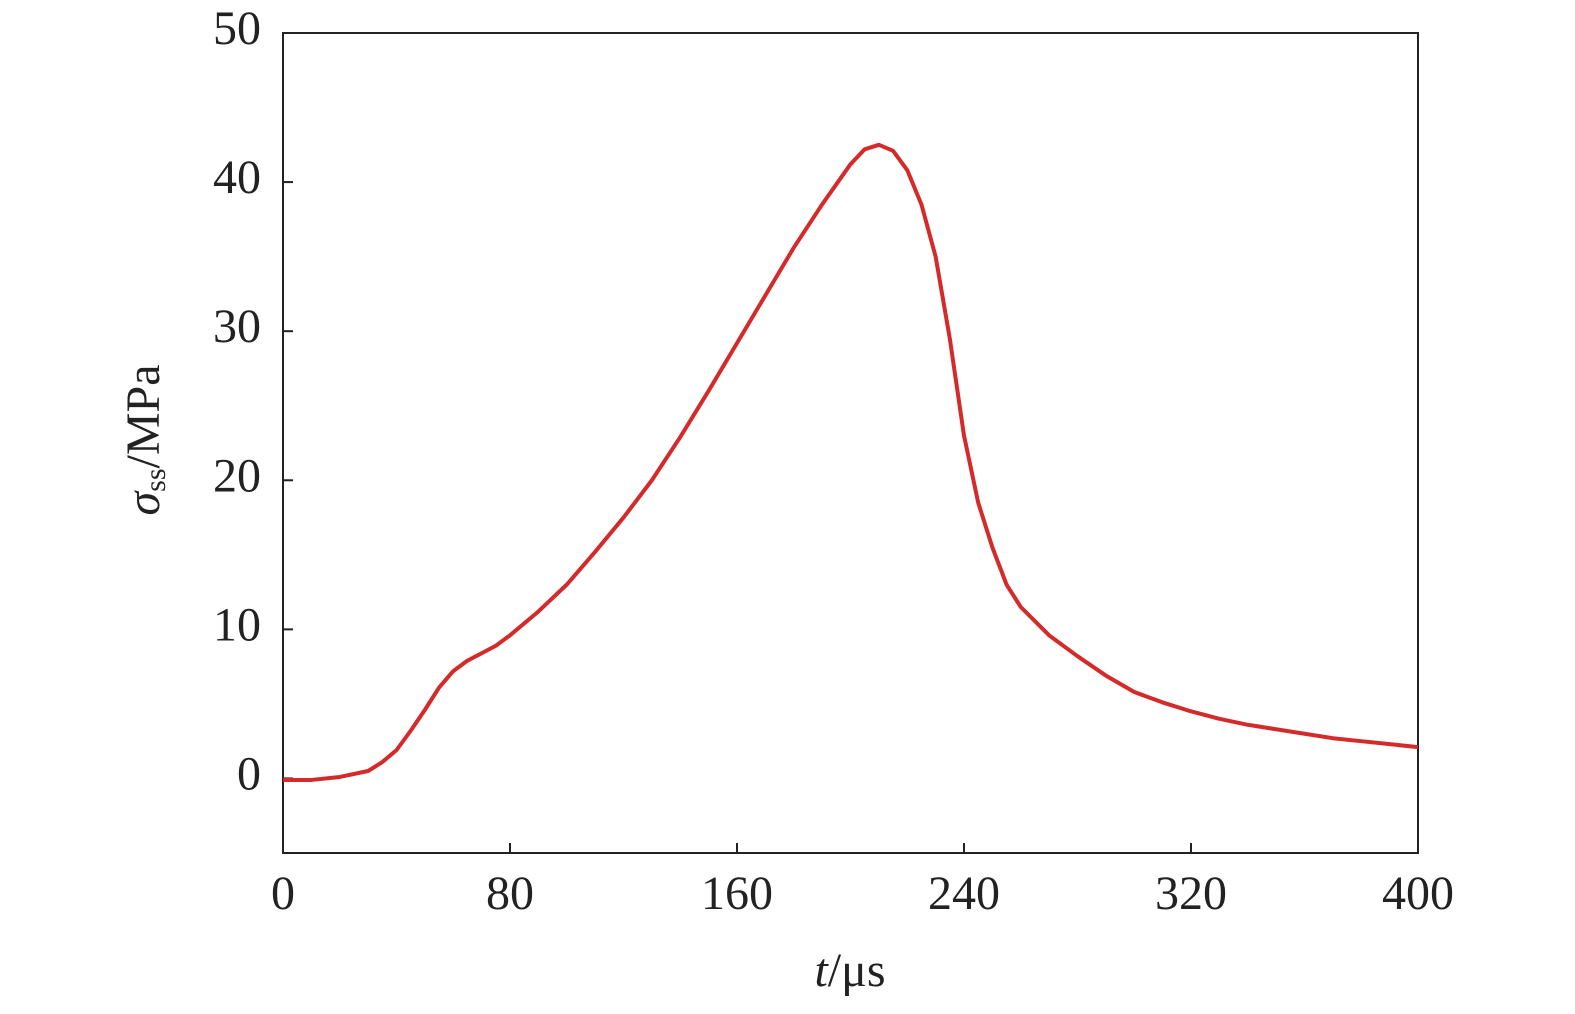 Image resolution: width=1575 pixels, height=1014 pixels. What do you see at coordinates (1418, 893) in the screenshot?
I see `x-tick-label: 400` at bounding box center [1418, 893].